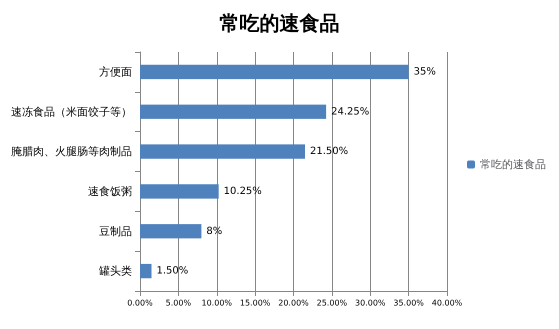 This screenshot has height=329, width=559. Describe the element at coordinates (179, 303) in the screenshot. I see `x-tick-label: 5.00%` at that location.